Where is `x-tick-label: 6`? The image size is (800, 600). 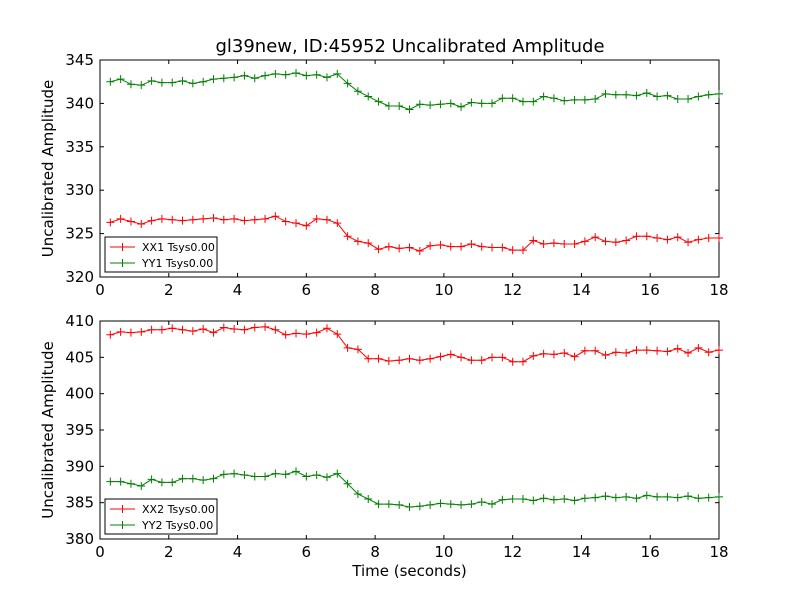
x-tick-label: 6 is located at coordinates (307, 552).